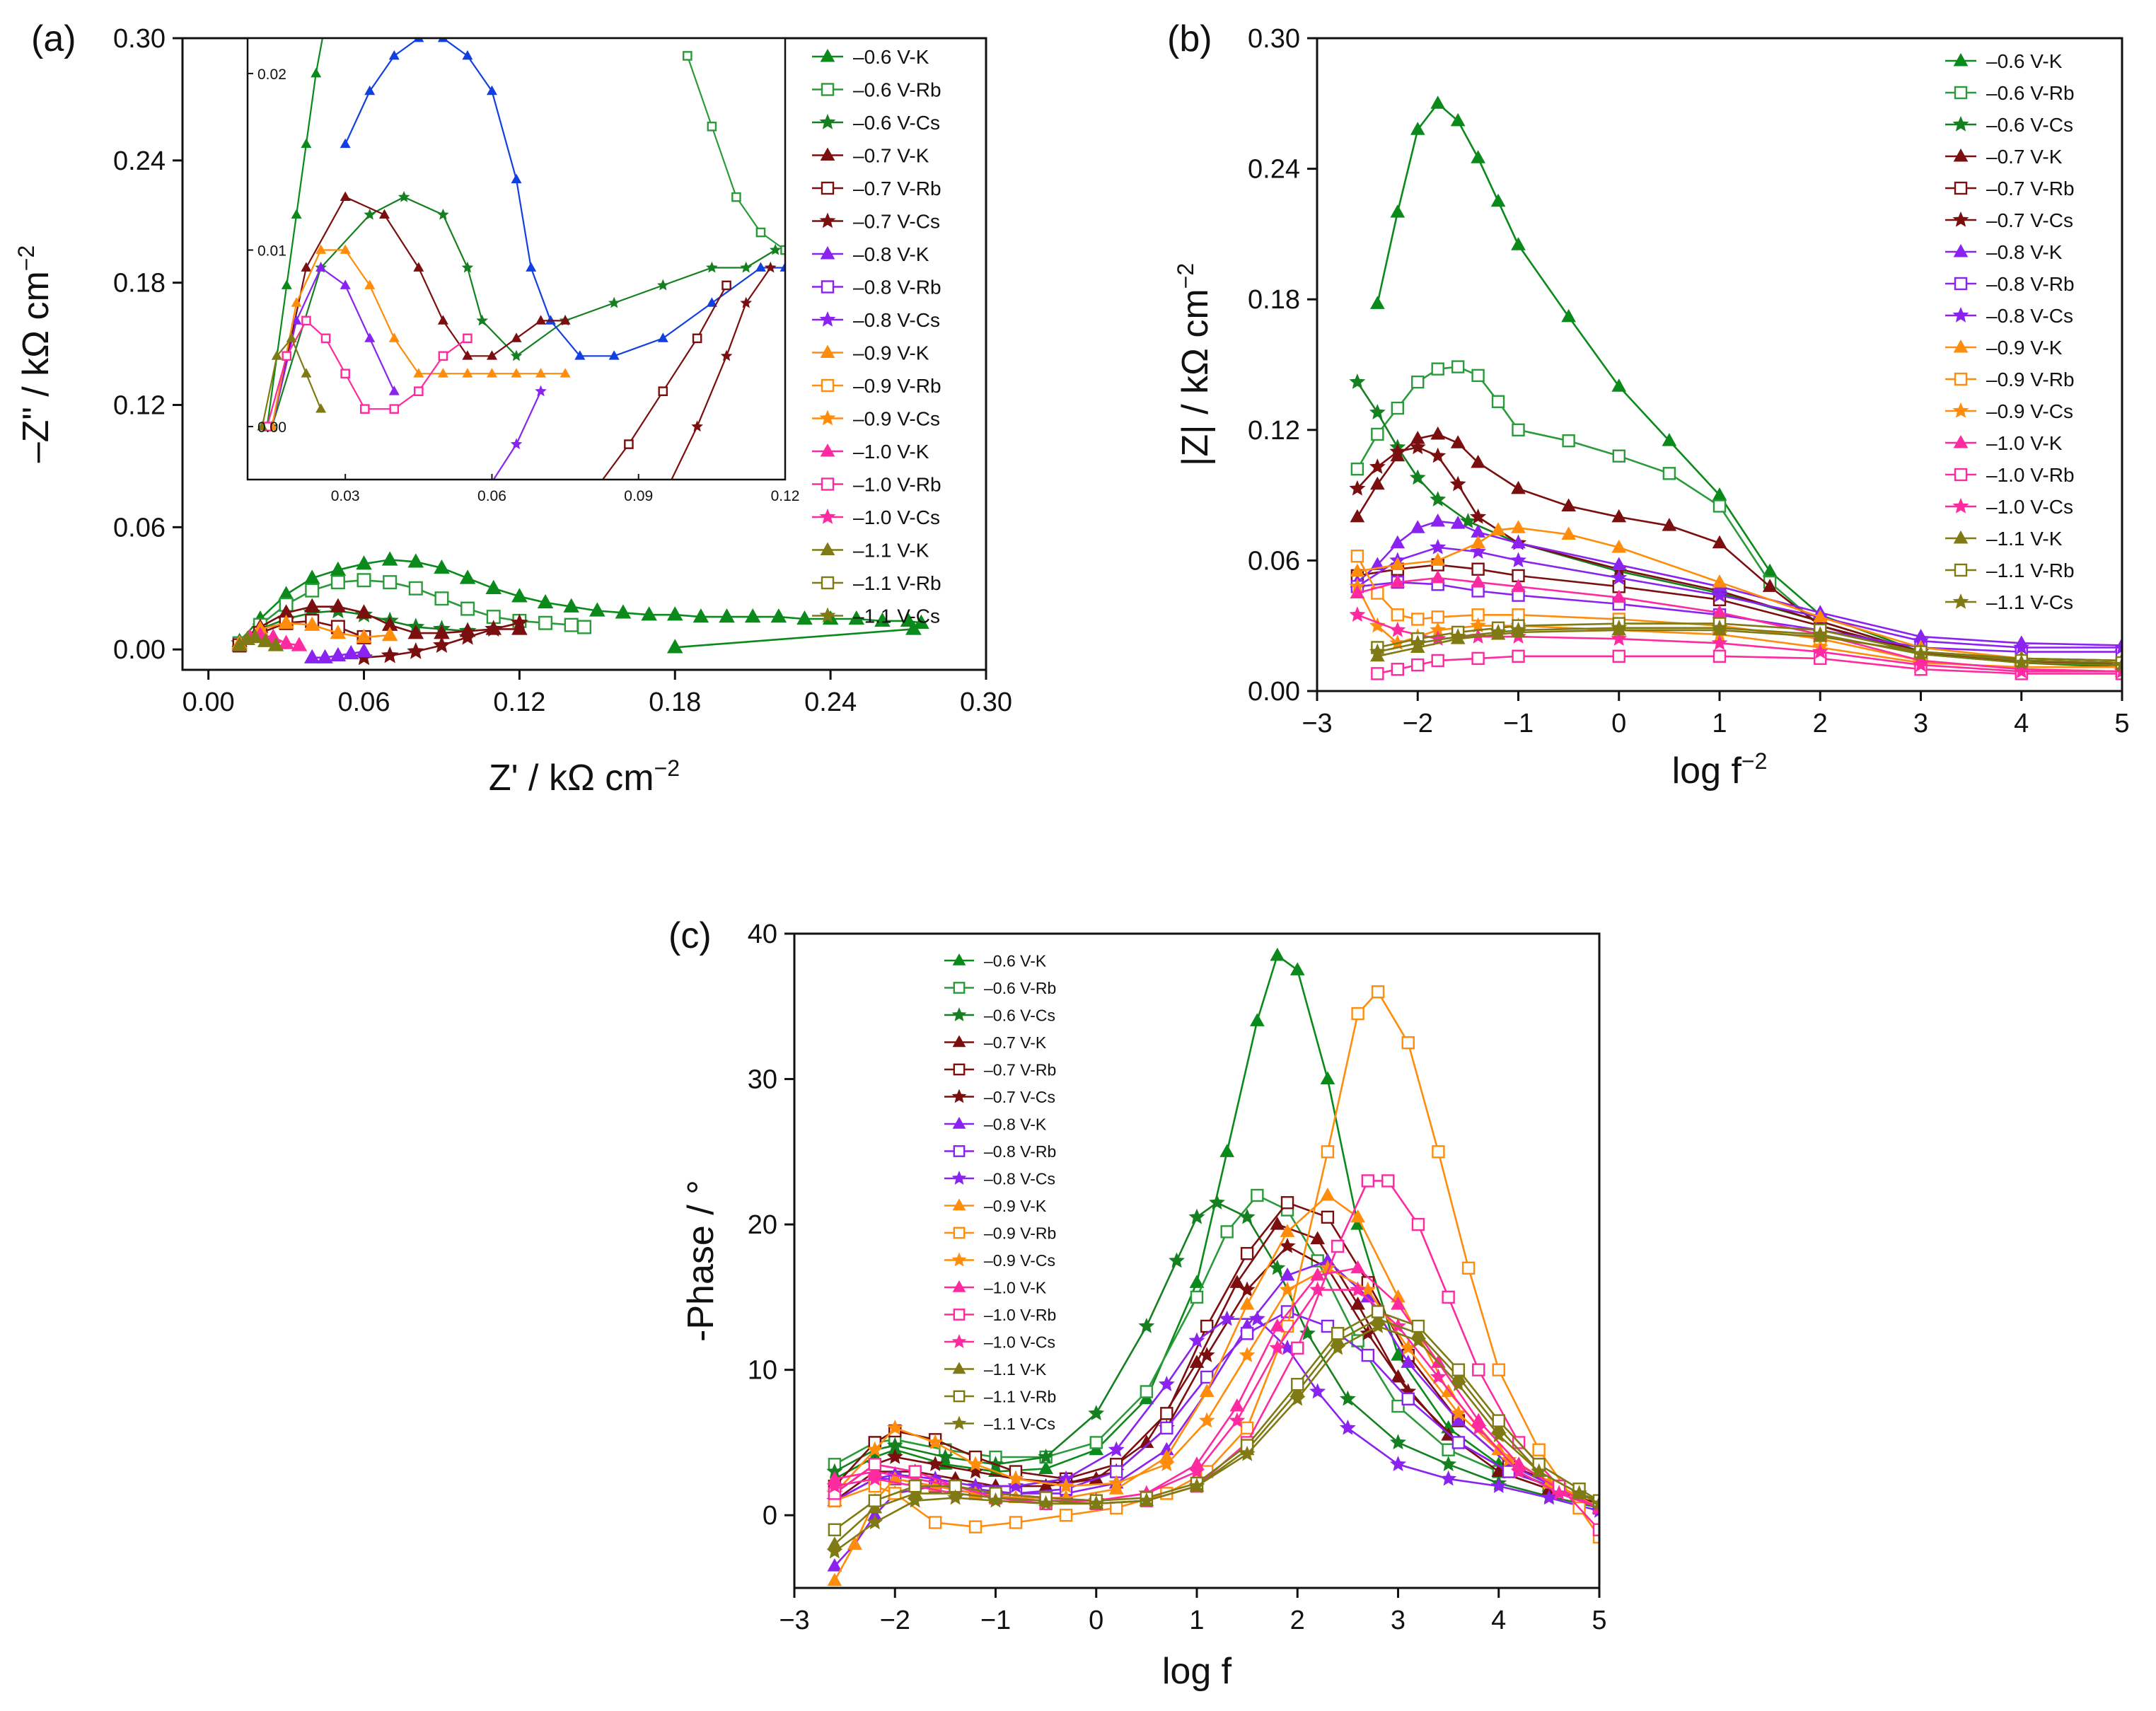  What do you see at coordinates (419, 267) in the screenshot?
I see `inset-data-point-m0-7-v-k` at bounding box center [419, 267].